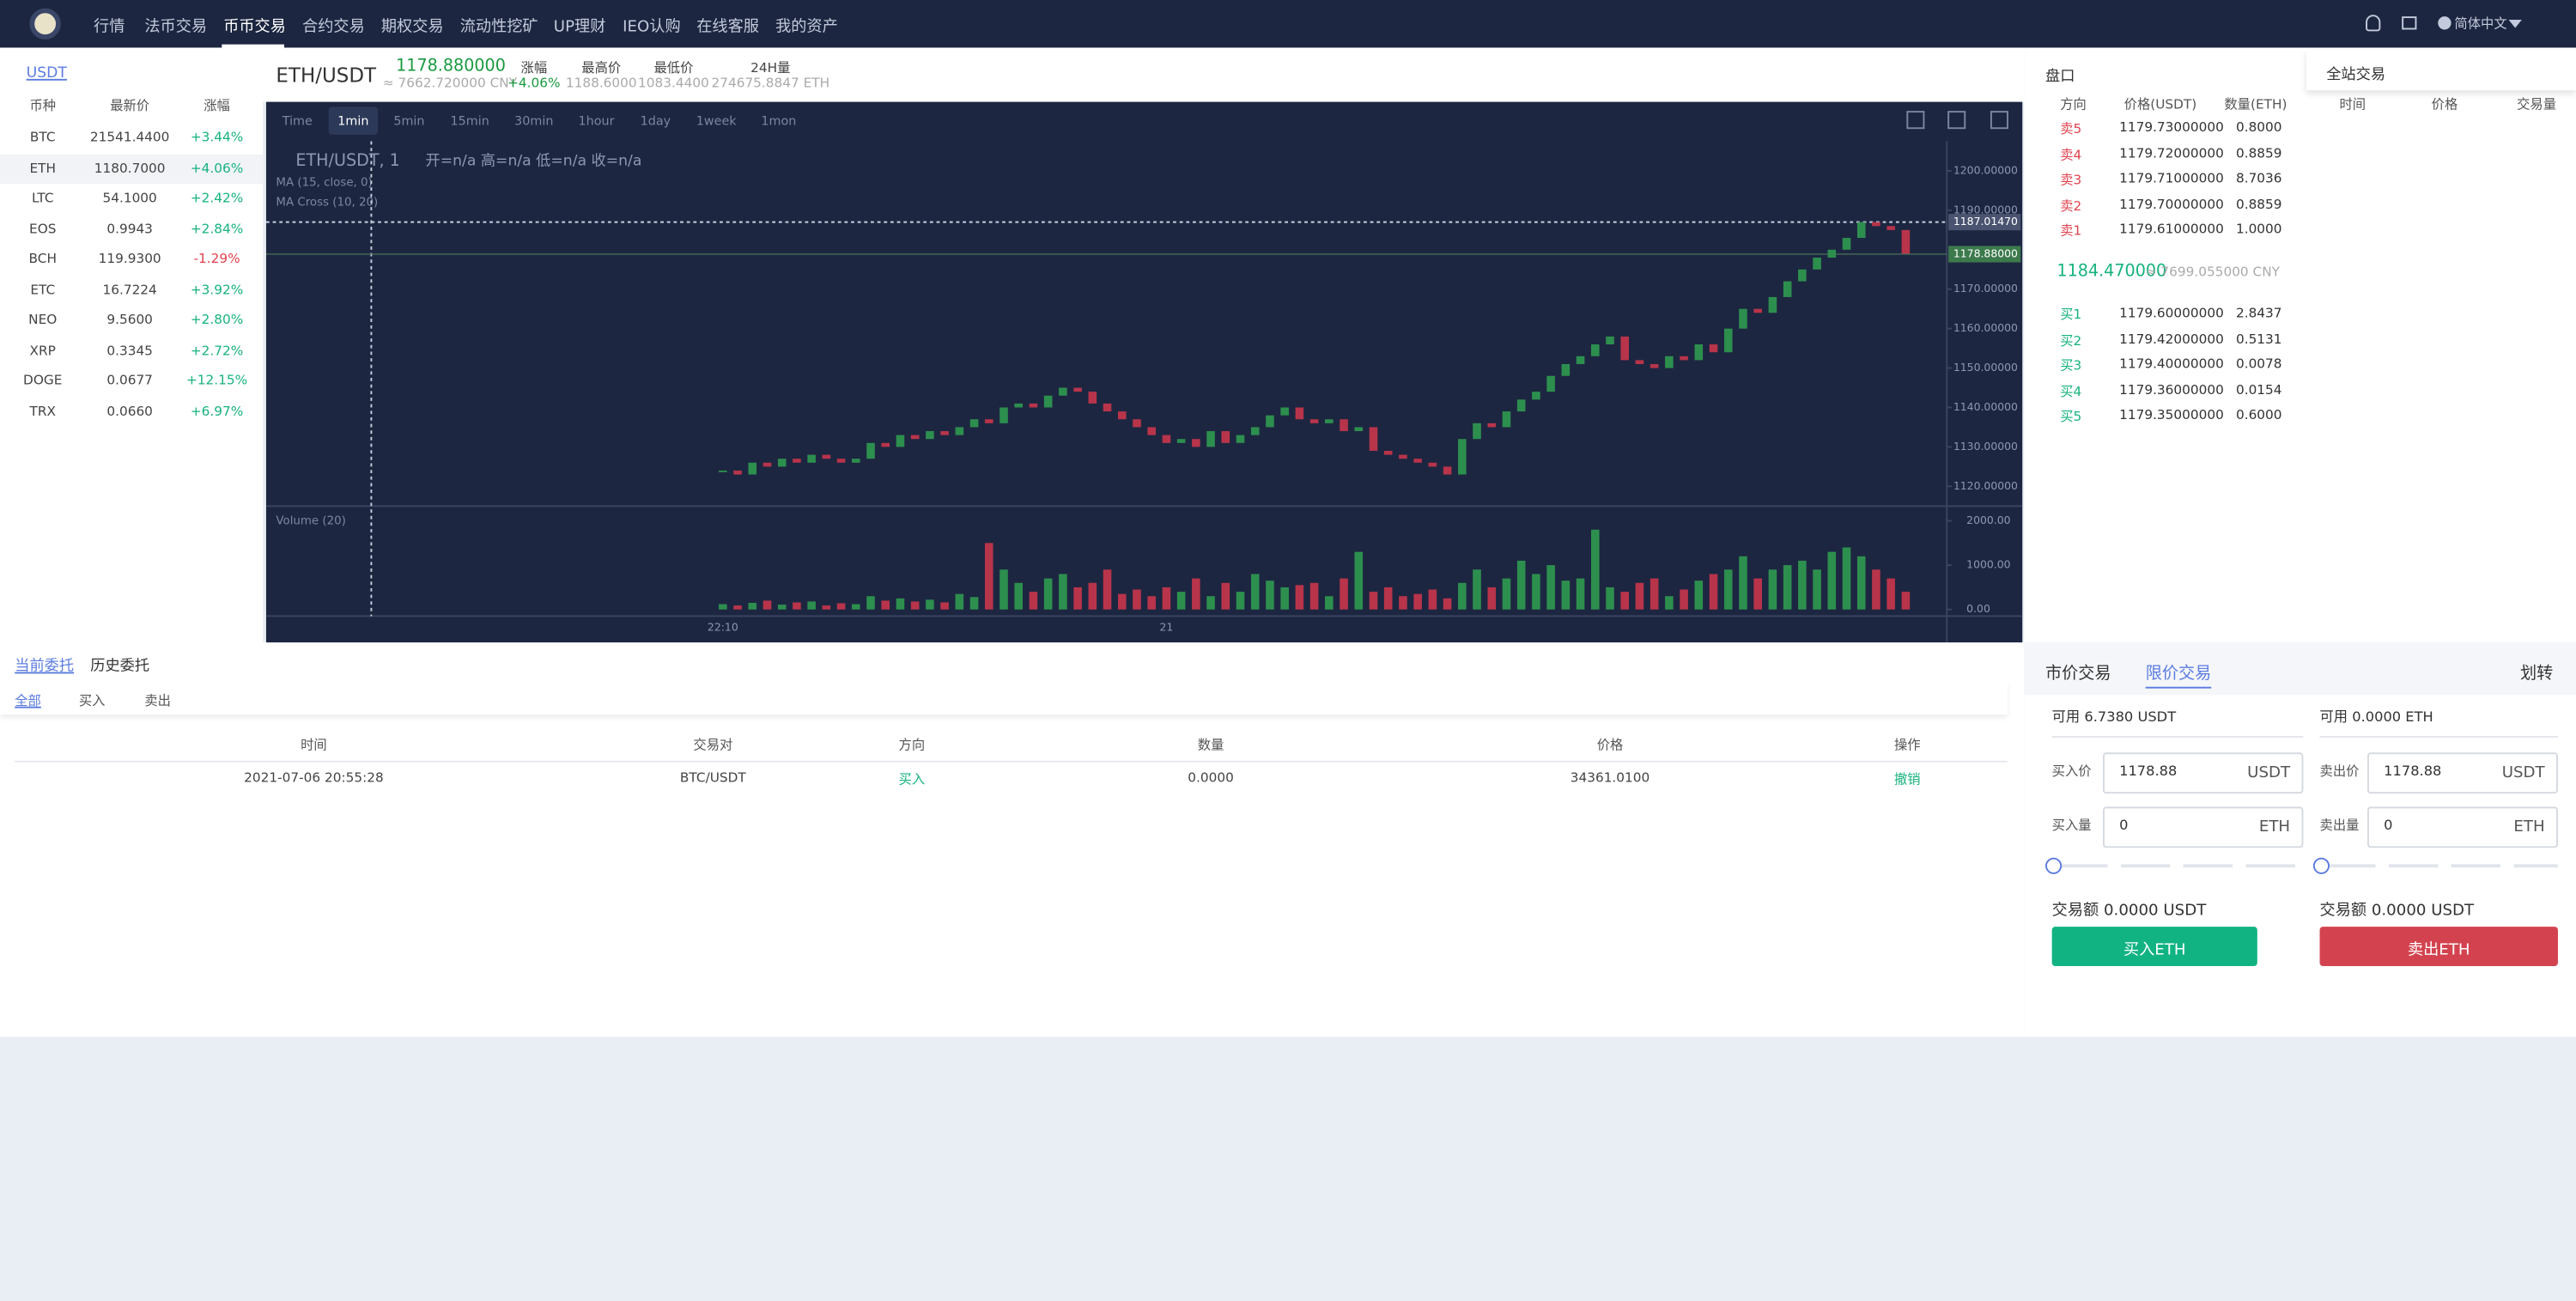 The height and width of the screenshot is (1301, 2576). What do you see at coordinates (129, 289) in the screenshot?
I see `market-price: 16.7224` at bounding box center [129, 289].